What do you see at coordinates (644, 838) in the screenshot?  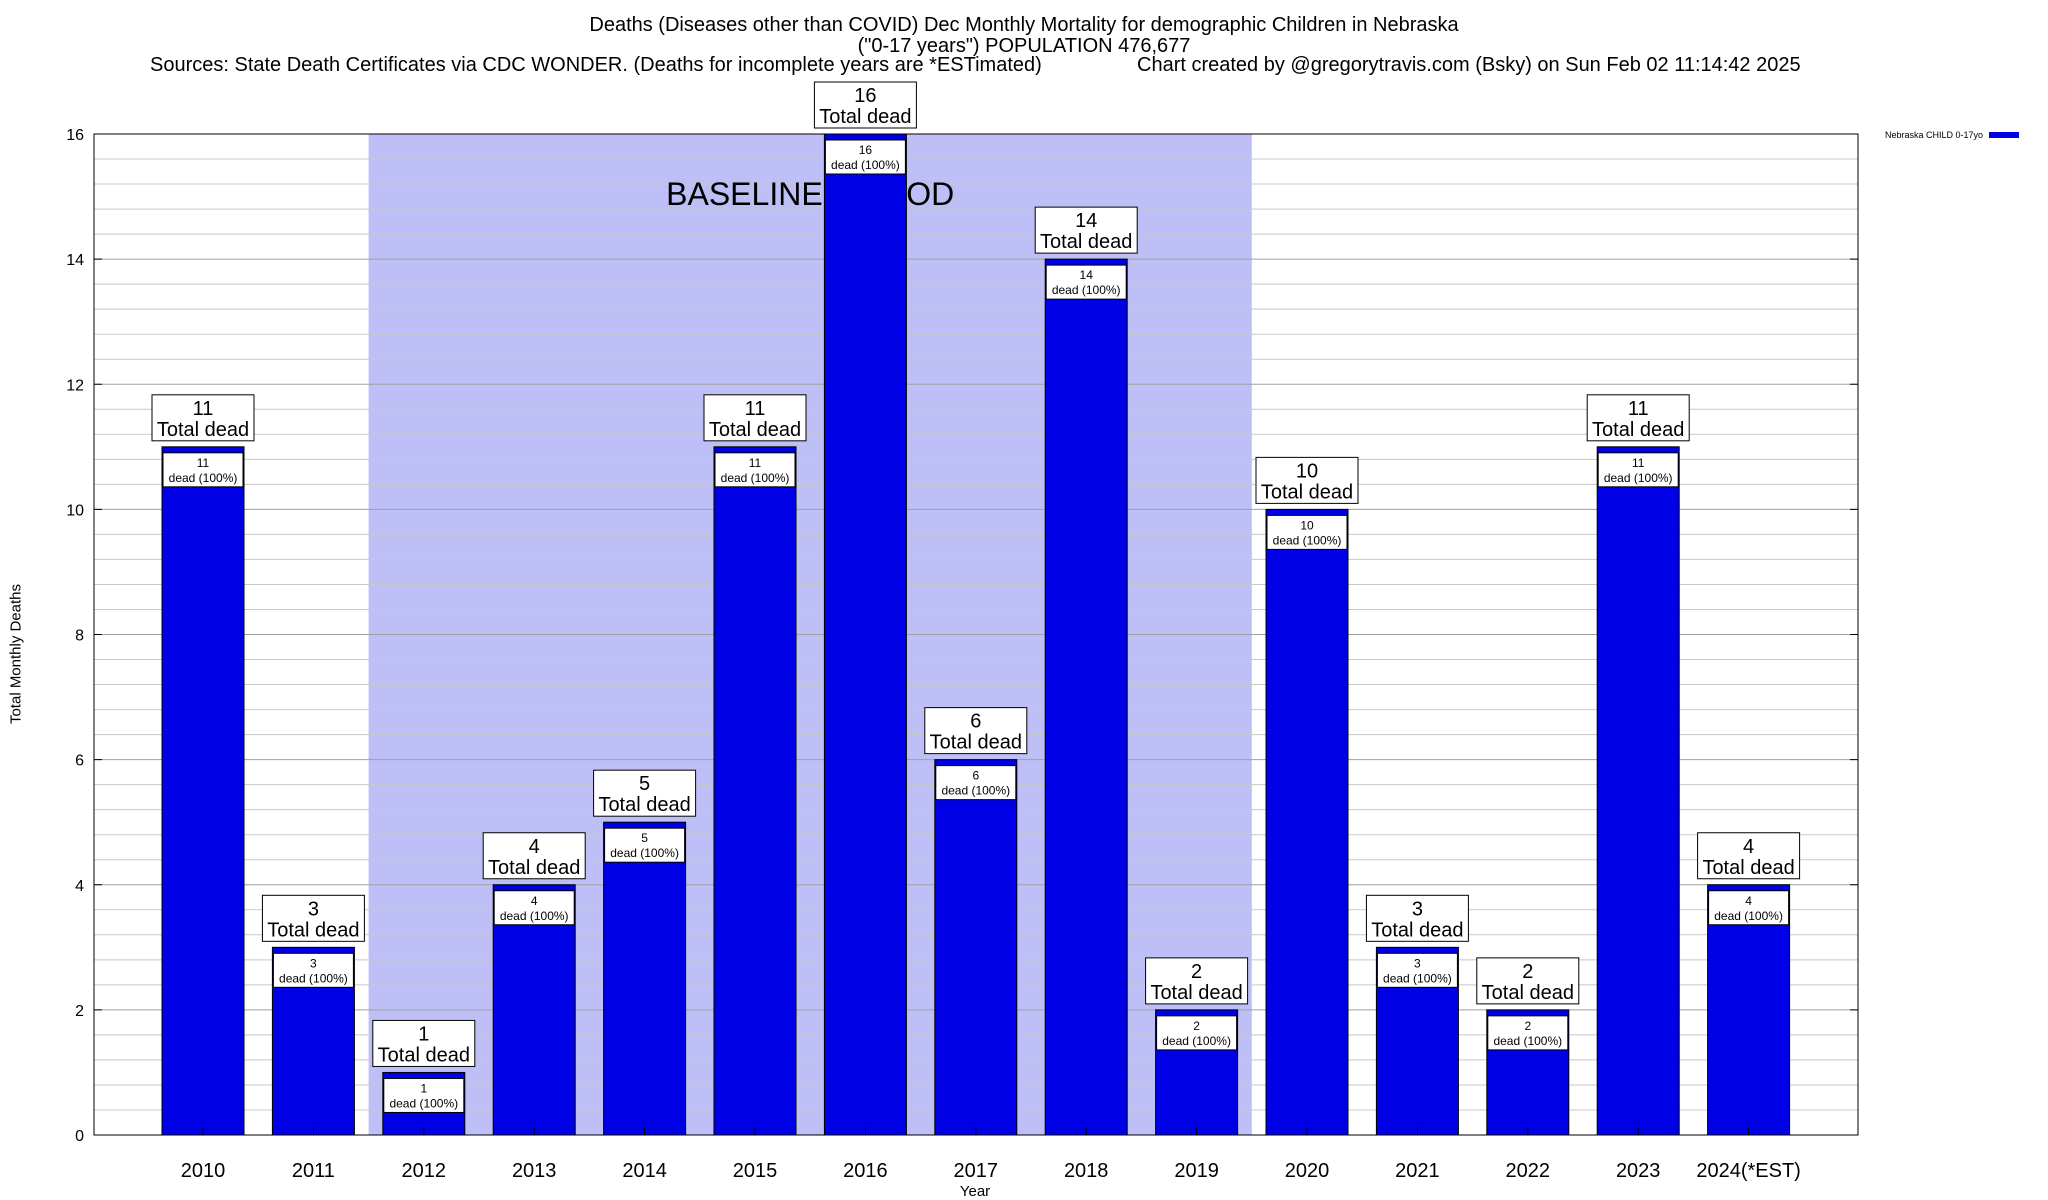 I see `bar-label-value: 5` at bounding box center [644, 838].